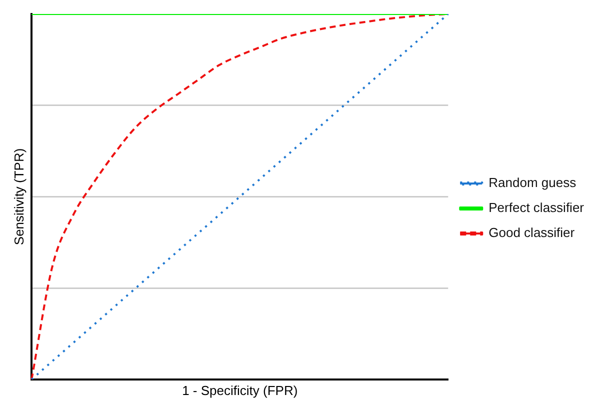 Image resolution: width=606 pixels, height=411 pixels. Describe the element at coordinates (18, 197) in the screenshot. I see `y-axis-title: Sensitivity (TPR)` at that location.